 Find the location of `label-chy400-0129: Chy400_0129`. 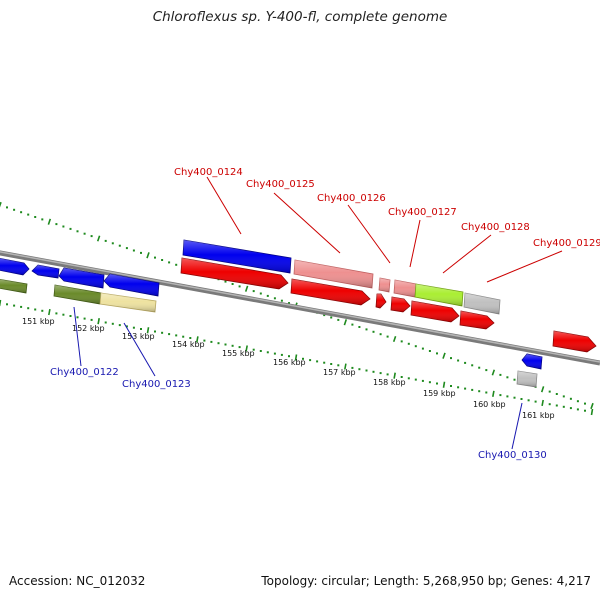

label-chy400-0129: Chy400_0129 is located at coordinates (566, 243).